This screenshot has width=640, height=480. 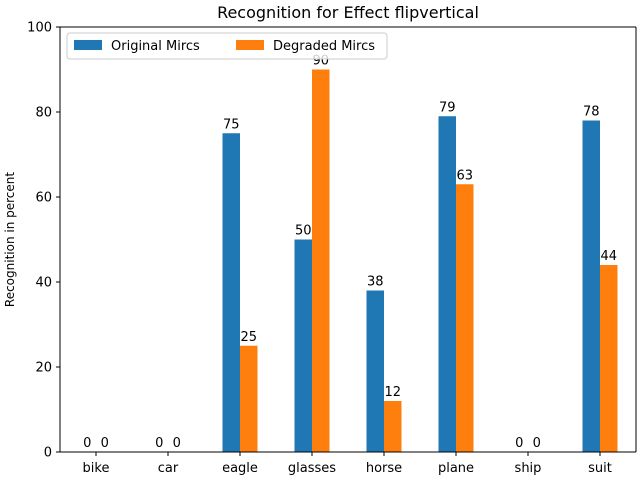 I want to click on data-label-original-eagle: 75, so click(x=231, y=124).